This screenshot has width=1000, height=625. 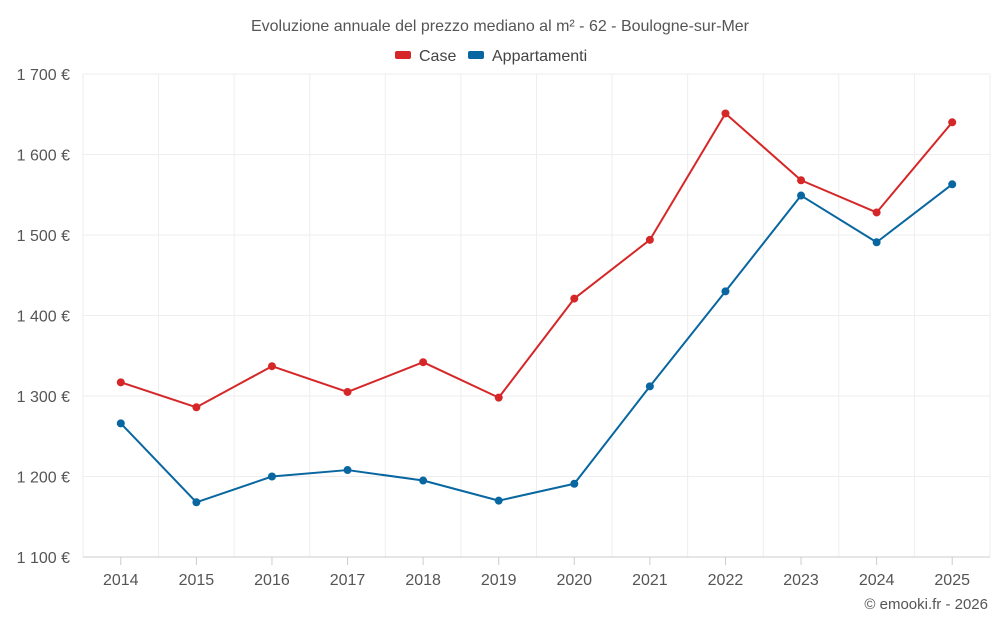 I want to click on y-tick-label: 1 300 €, so click(x=43, y=397).